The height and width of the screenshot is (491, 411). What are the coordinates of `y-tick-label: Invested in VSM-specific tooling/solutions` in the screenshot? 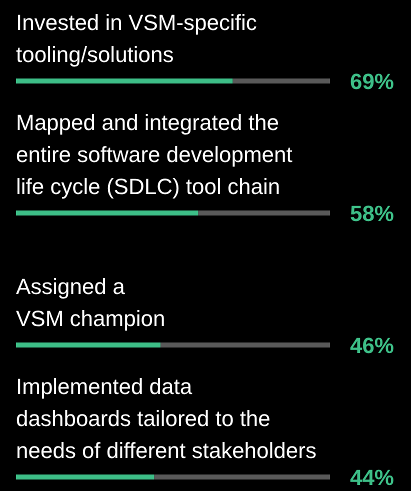 It's located at (136, 38).